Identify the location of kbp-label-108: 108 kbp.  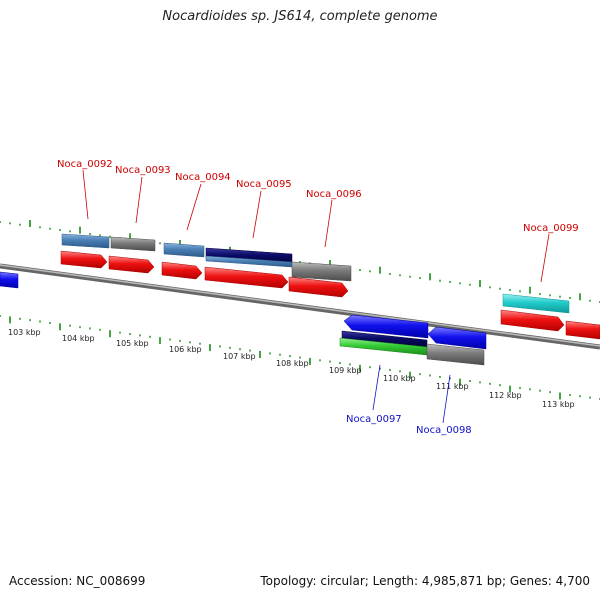
(292, 363).